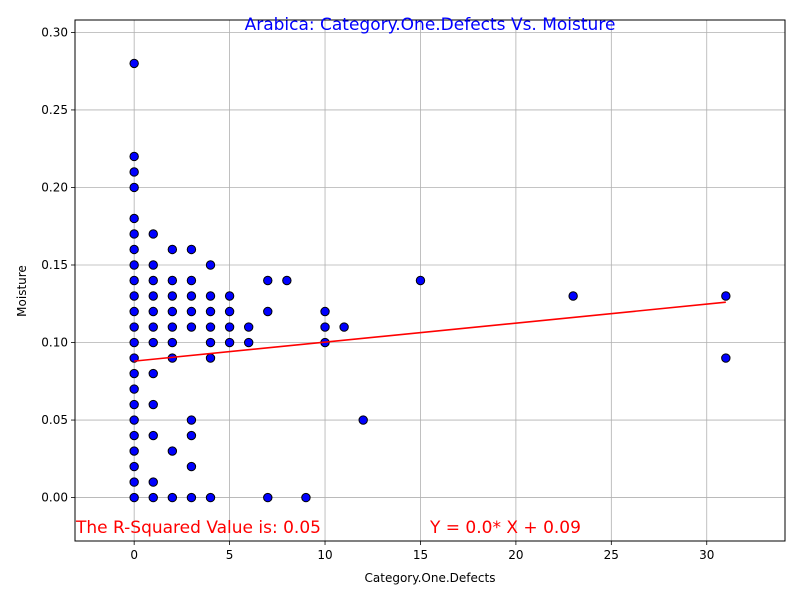 The image size is (800, 600). I want to click on regression-line-group, so click(430, 331).